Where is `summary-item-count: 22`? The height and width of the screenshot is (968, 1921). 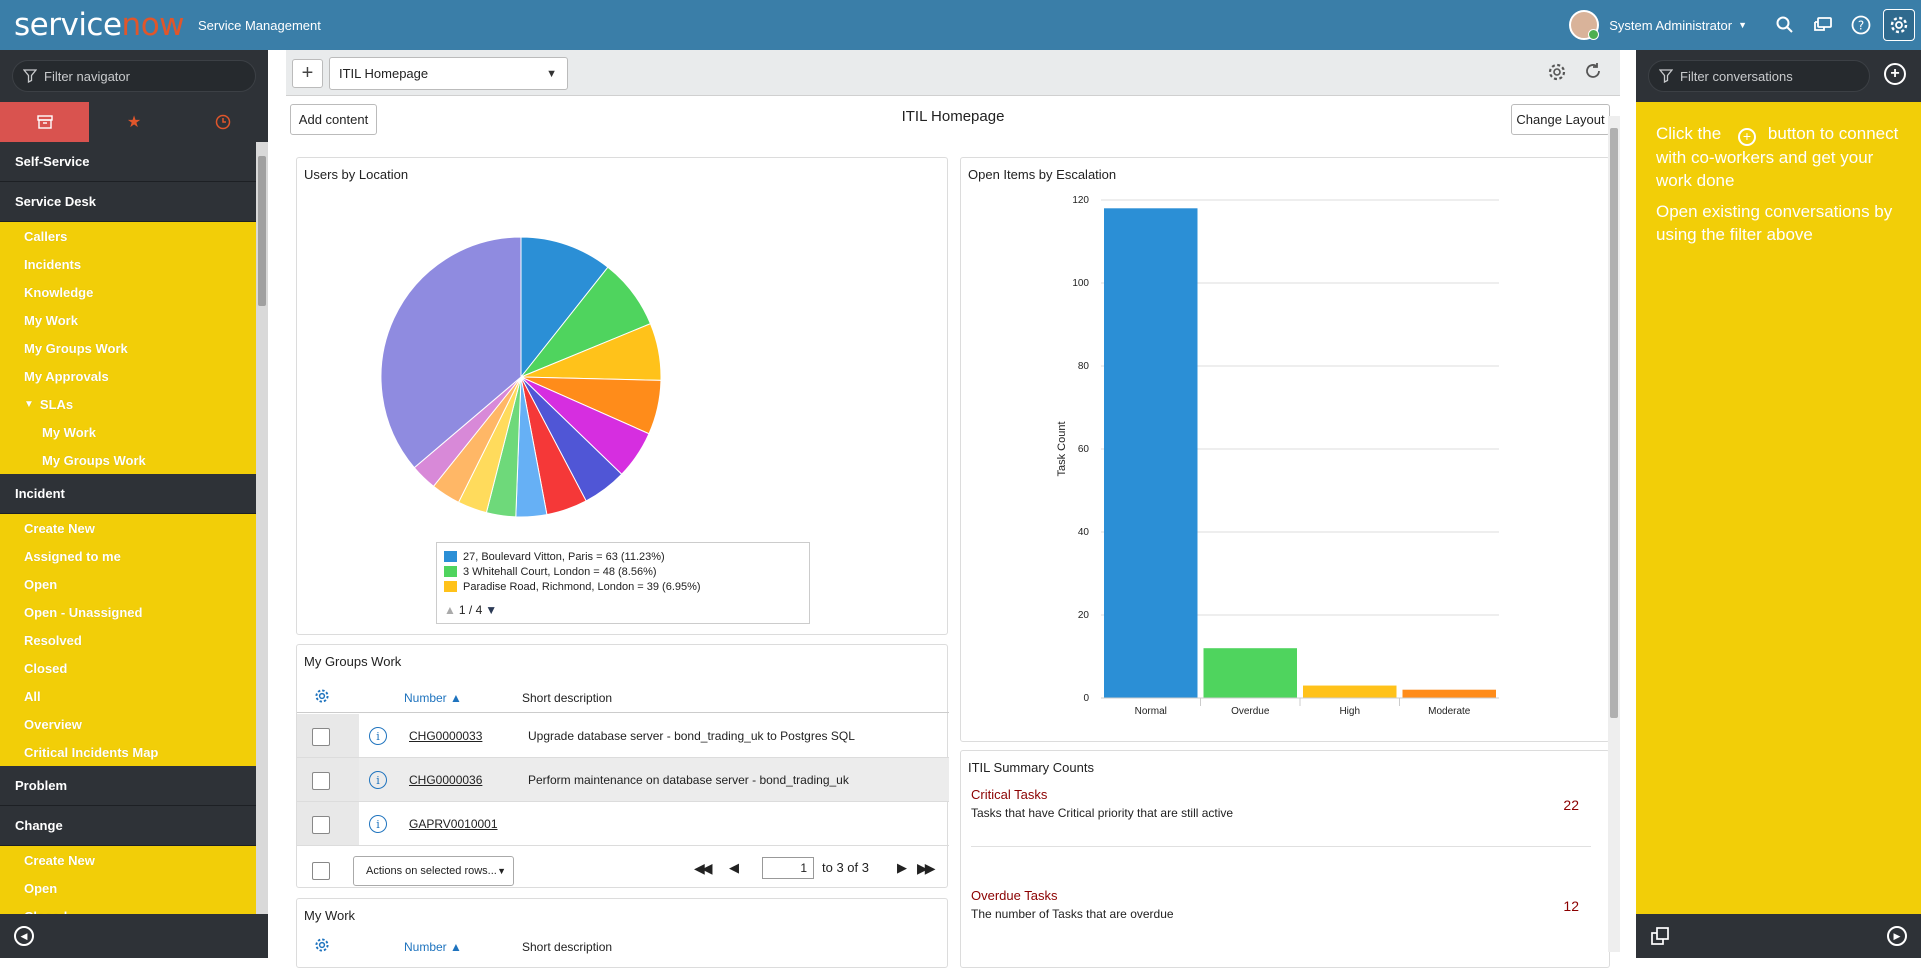 summary-item-count: 22 is located at coordinates (1571, 805).